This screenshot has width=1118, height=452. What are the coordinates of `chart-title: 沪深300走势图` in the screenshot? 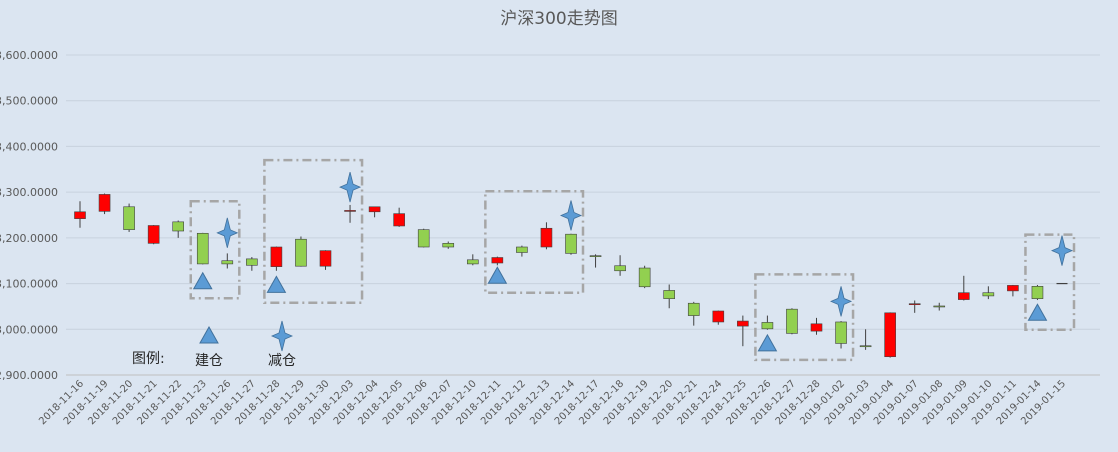 It's located at (558, 19).